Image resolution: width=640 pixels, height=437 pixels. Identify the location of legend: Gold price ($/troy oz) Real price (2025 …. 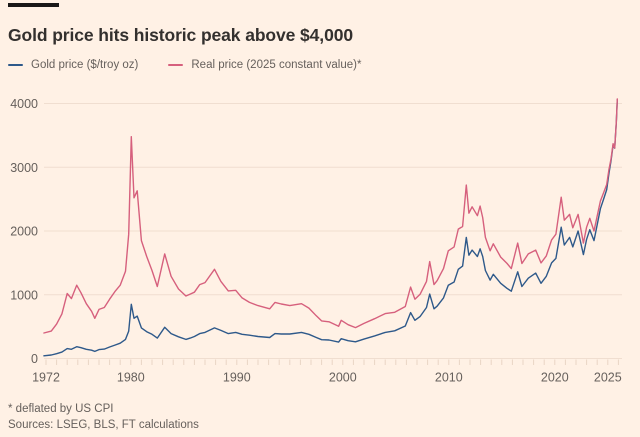
(184, 65).